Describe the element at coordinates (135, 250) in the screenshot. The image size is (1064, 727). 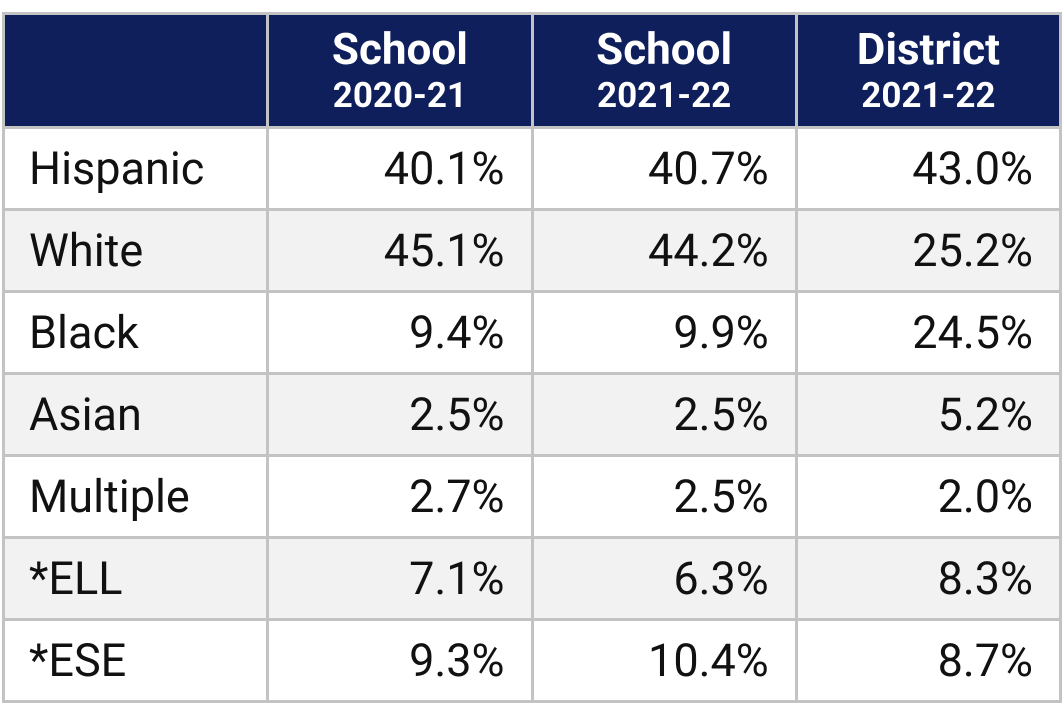
I see `row-label: White` at that location.